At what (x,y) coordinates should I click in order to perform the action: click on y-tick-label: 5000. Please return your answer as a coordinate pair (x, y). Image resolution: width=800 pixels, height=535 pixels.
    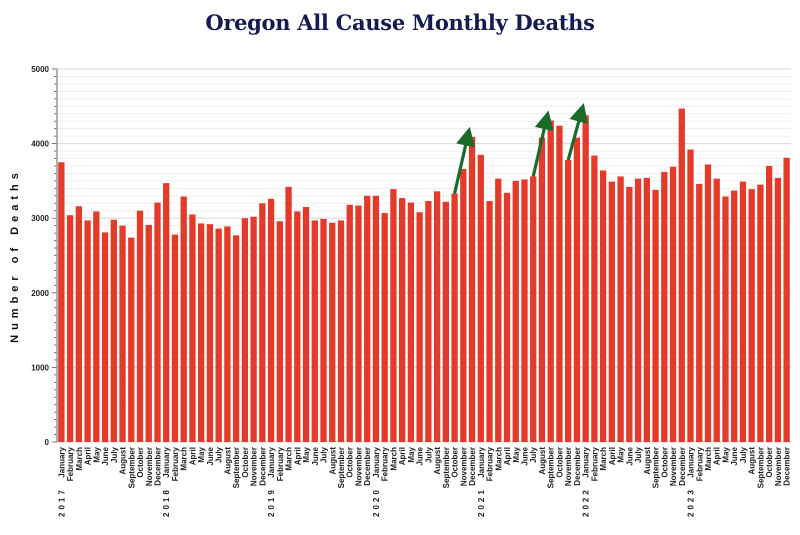
    Looking at the image, I should click on (40, 69).